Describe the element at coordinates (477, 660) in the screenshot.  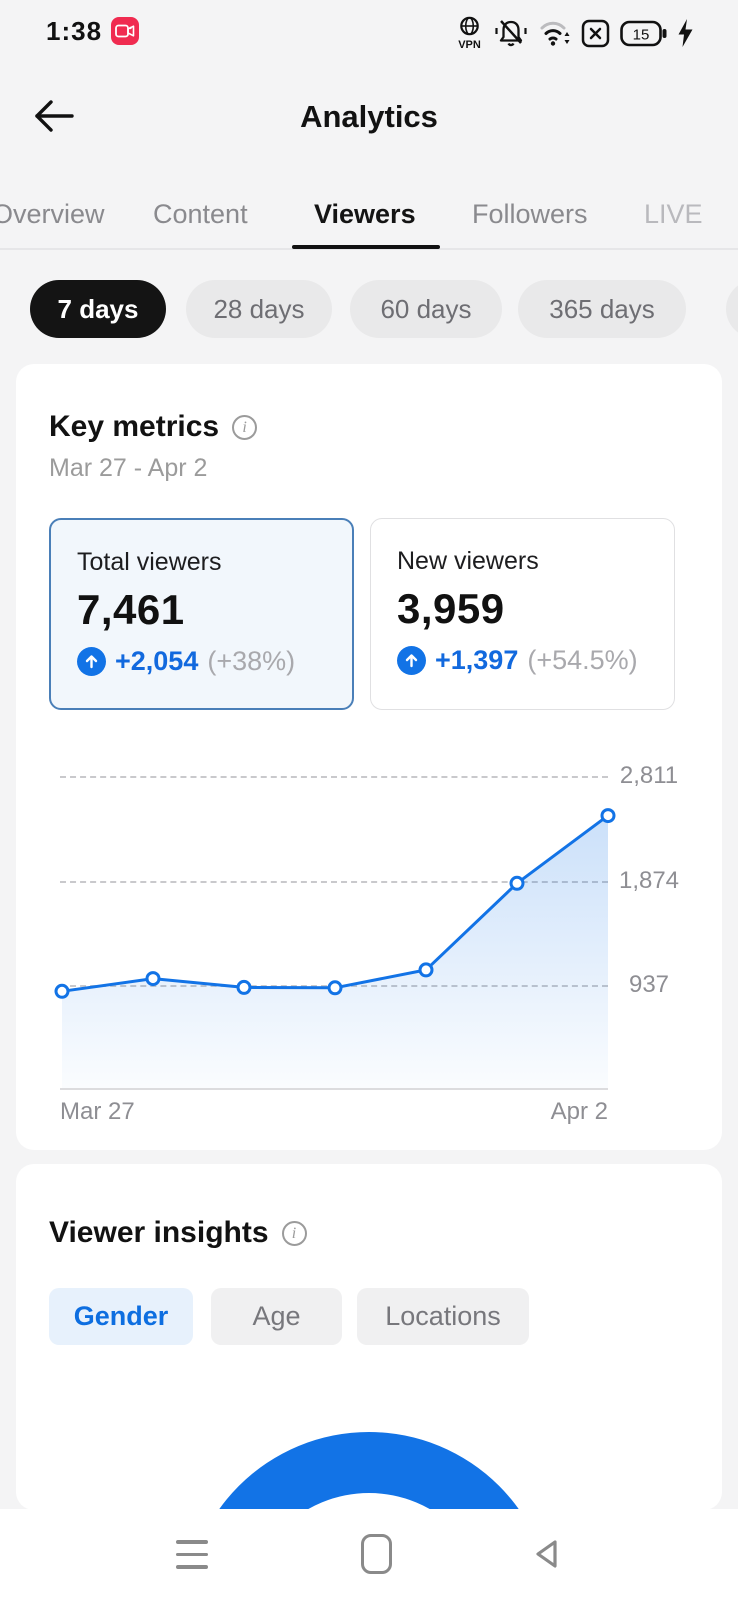
I see `metric-change-value: +1,397` at that location.